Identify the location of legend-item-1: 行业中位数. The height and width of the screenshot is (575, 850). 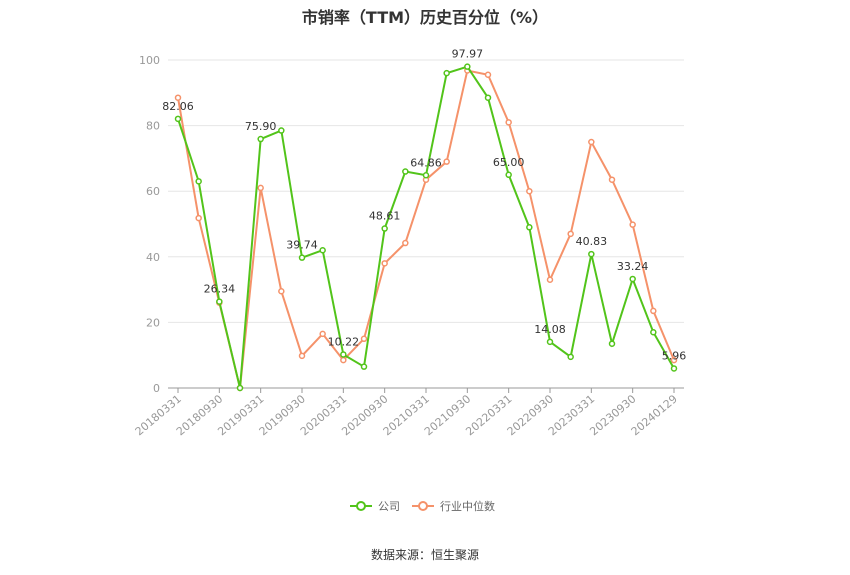
(453, 506).